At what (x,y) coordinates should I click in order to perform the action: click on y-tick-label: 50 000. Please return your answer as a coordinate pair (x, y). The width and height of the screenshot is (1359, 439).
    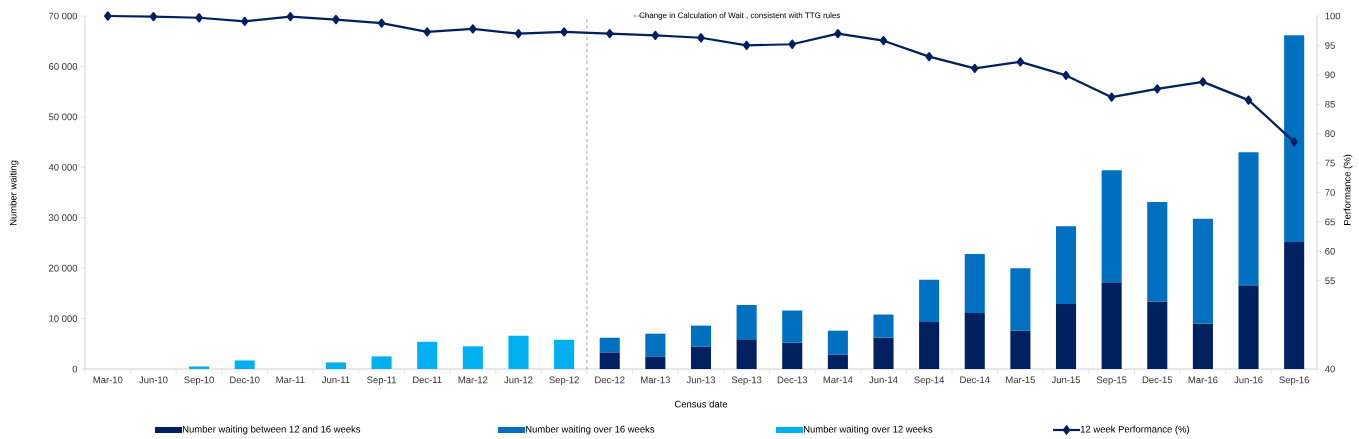
    Looking at the image, I should click on (63, 117).